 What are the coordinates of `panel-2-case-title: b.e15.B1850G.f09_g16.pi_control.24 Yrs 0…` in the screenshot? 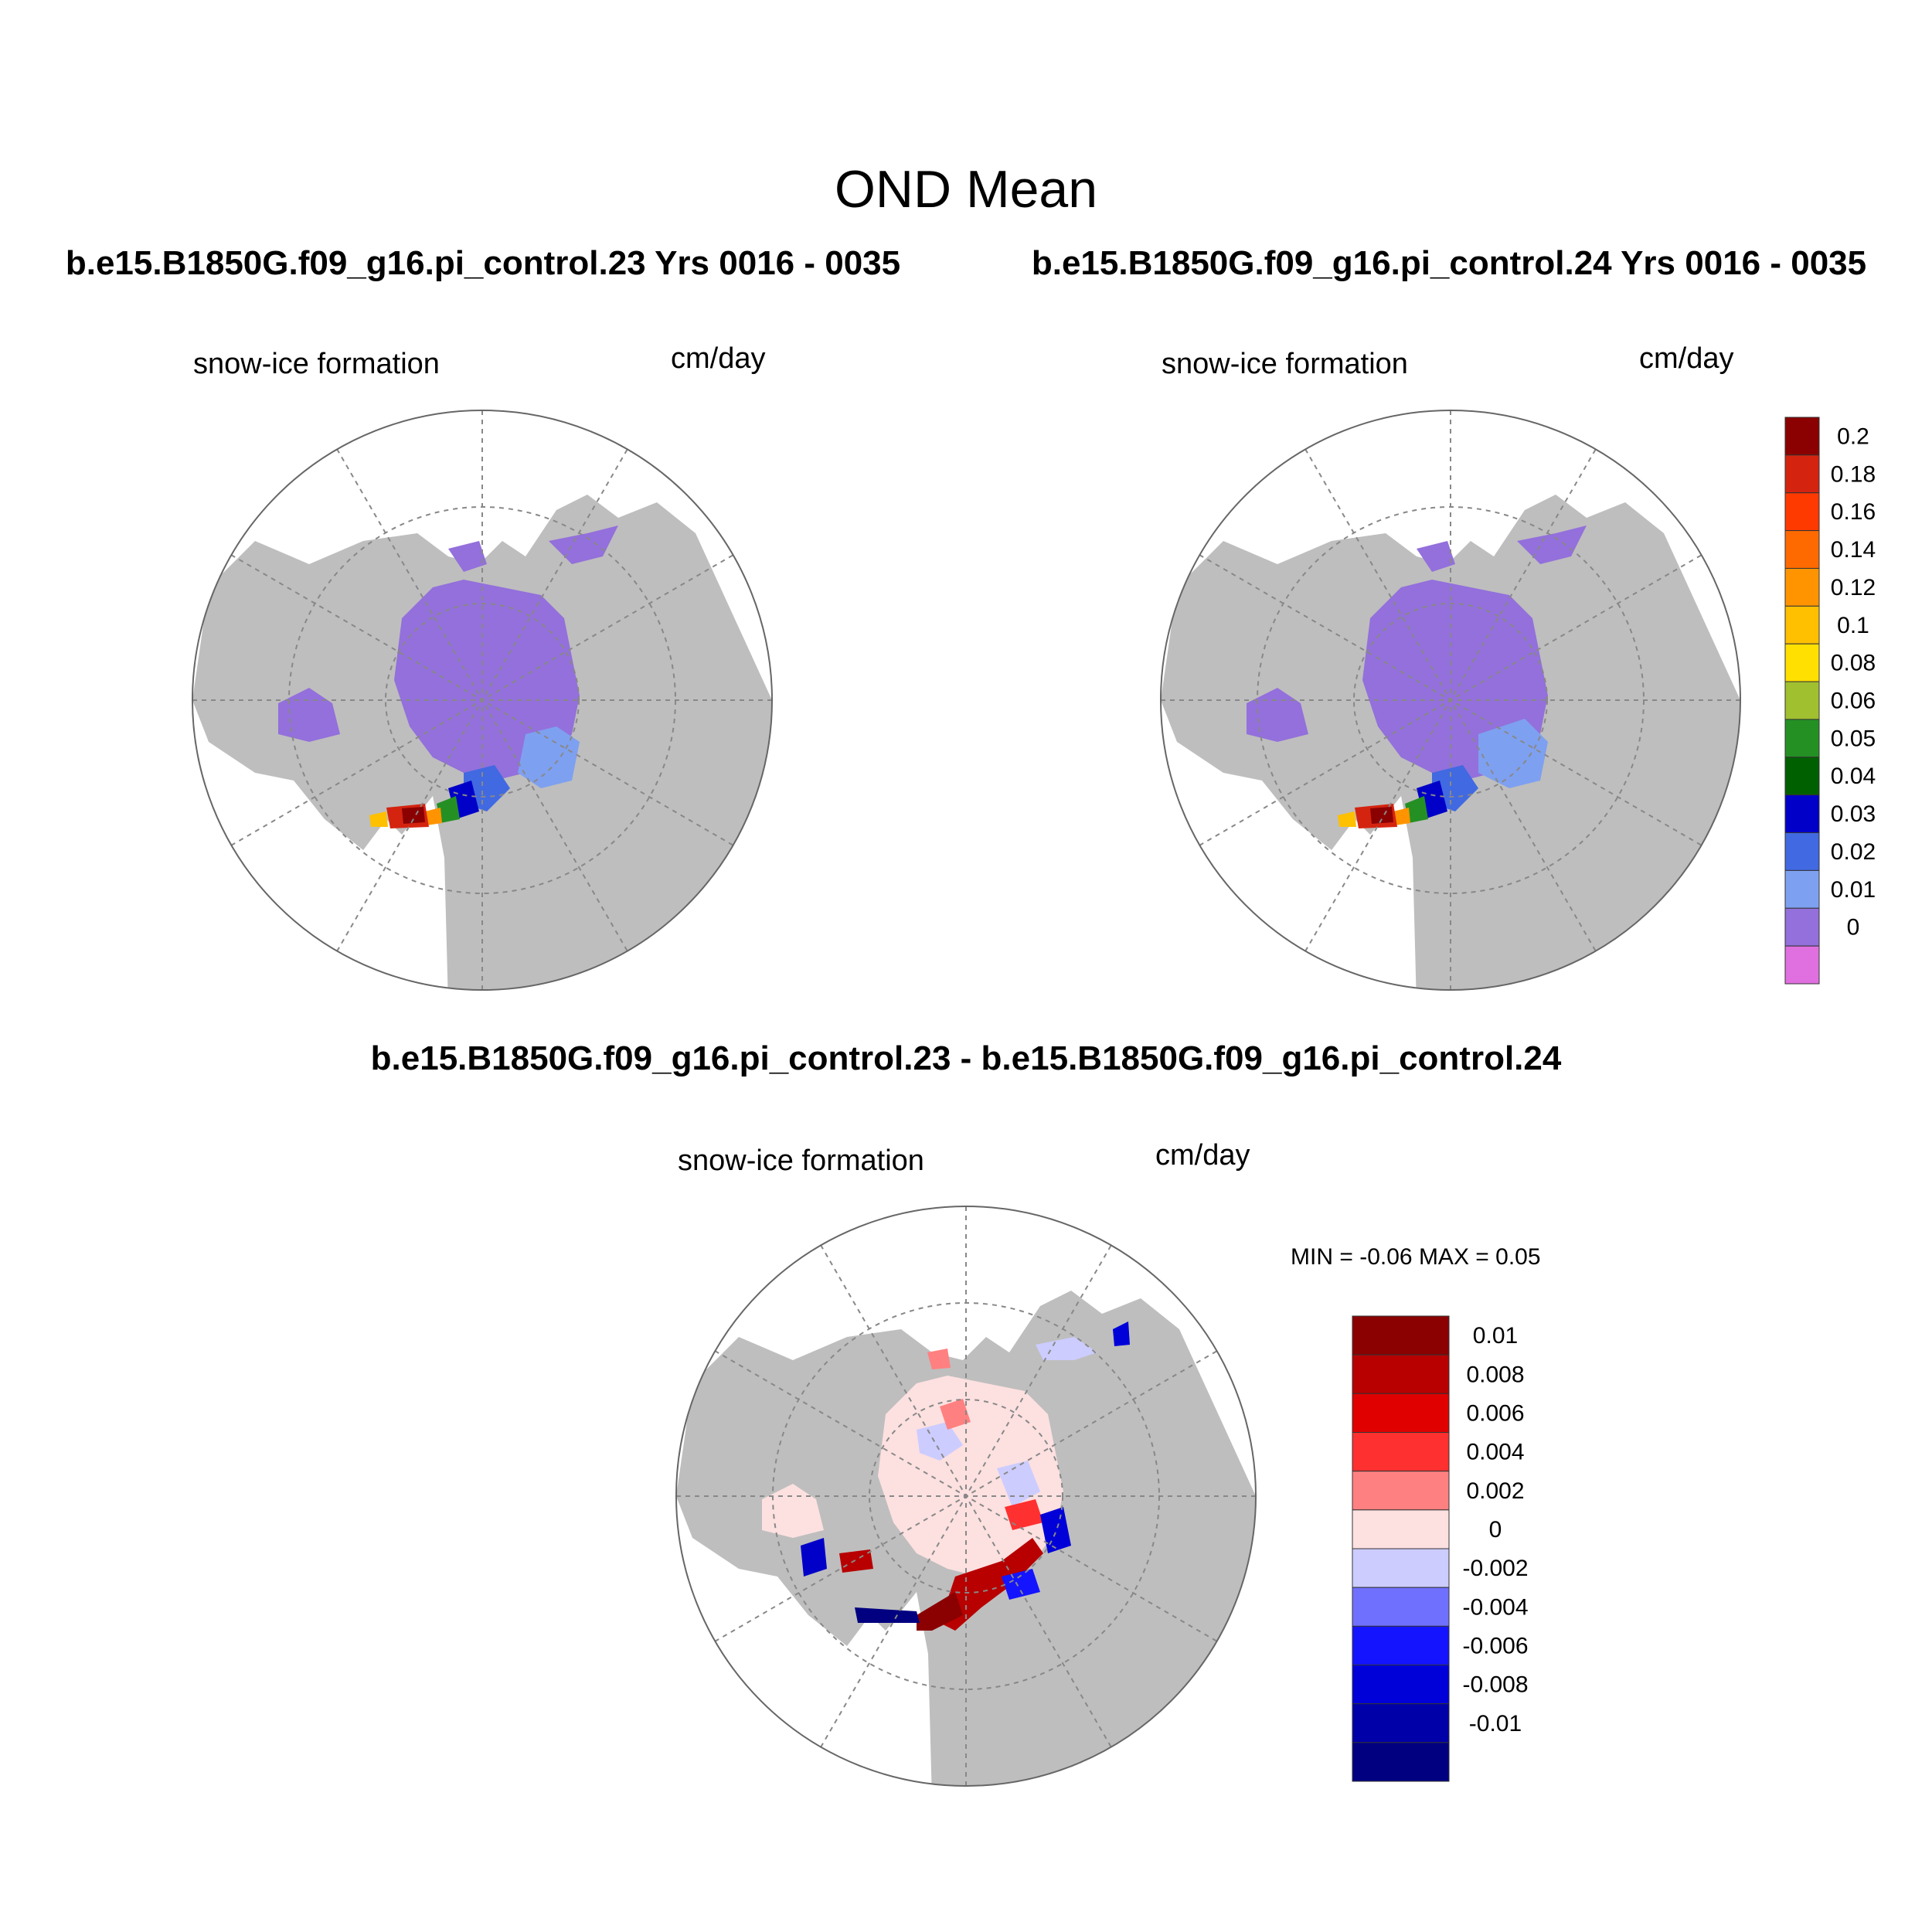 It's located at (1449, 263).